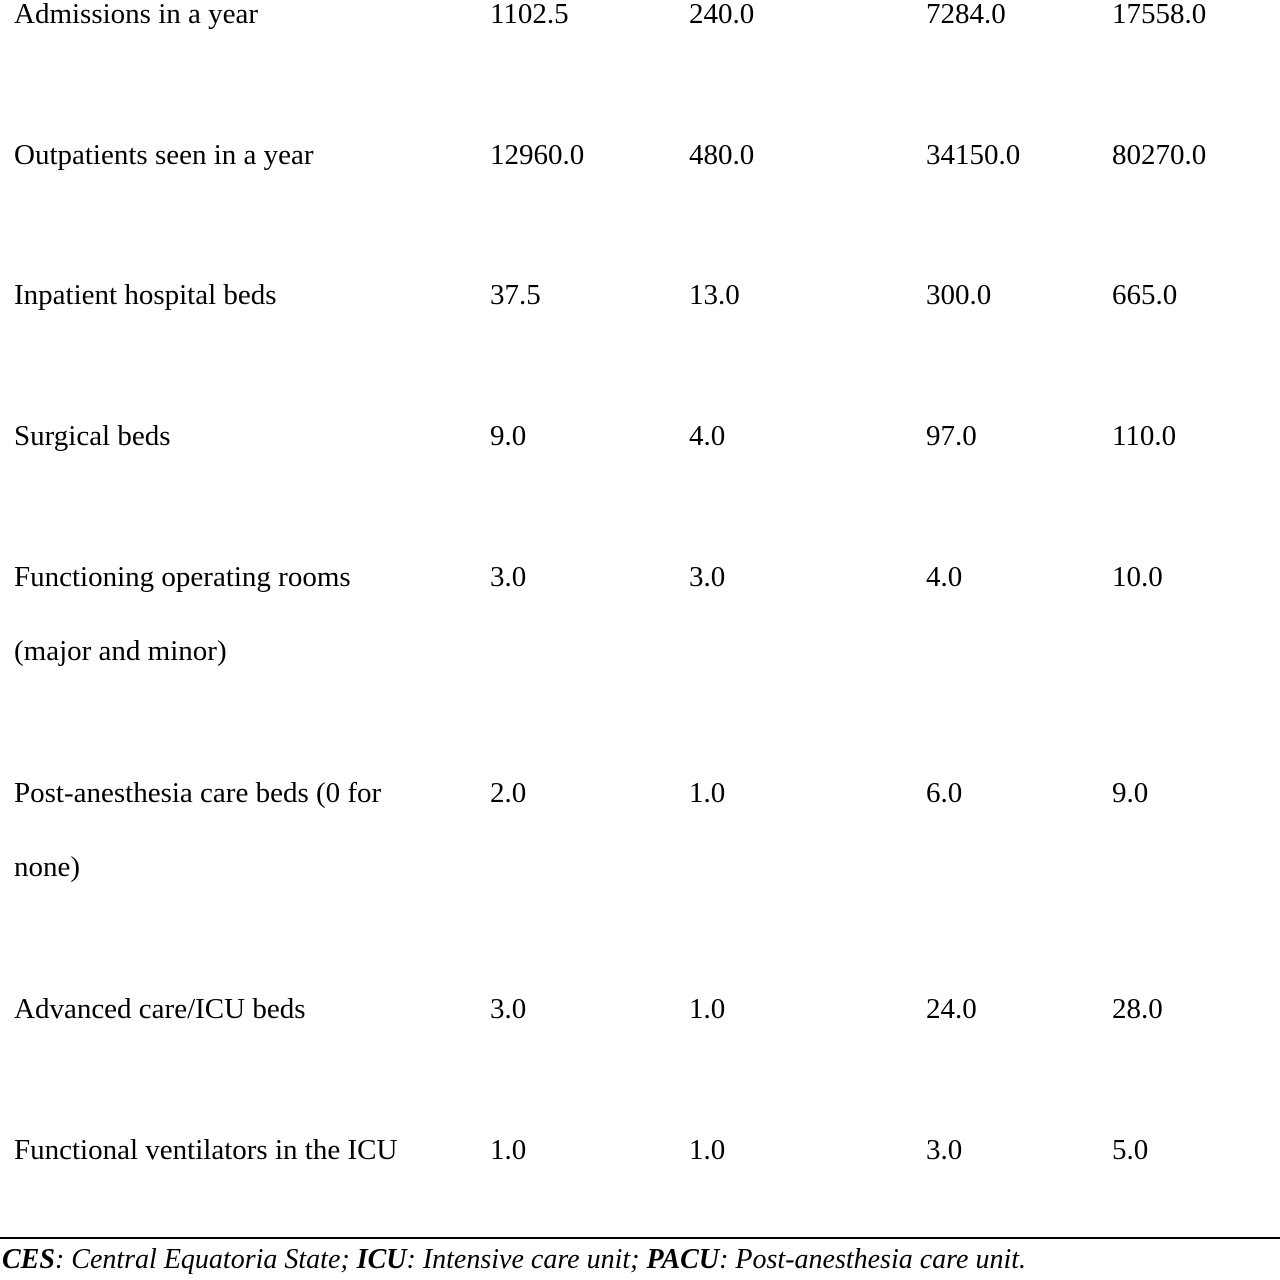 This screenshot has height=1280, width=1280. What do you see at coordinates (1130, 793) in the screenshot?
I see `row-value-4: 9.0` at bounding box center [1130, 793].